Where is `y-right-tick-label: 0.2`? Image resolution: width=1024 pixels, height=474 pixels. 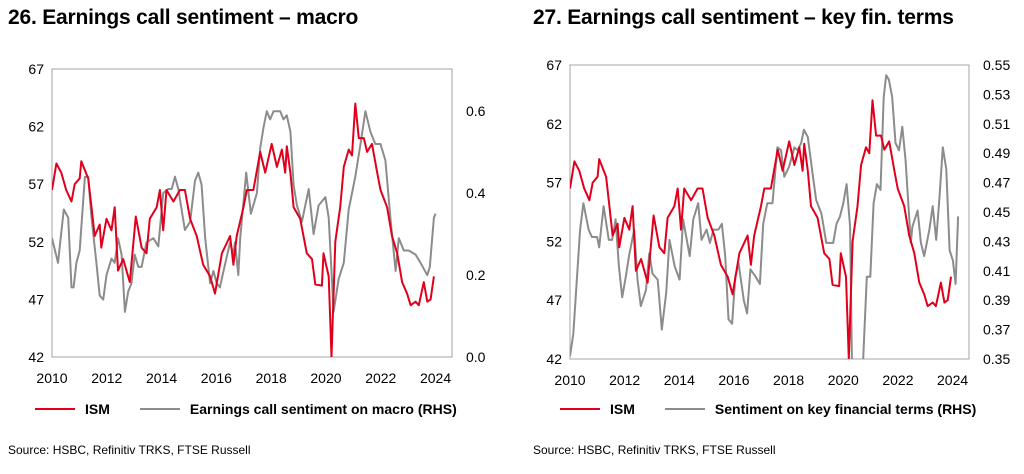
y-right-tick-label: 0.2 is located at coordinates (476, 275).